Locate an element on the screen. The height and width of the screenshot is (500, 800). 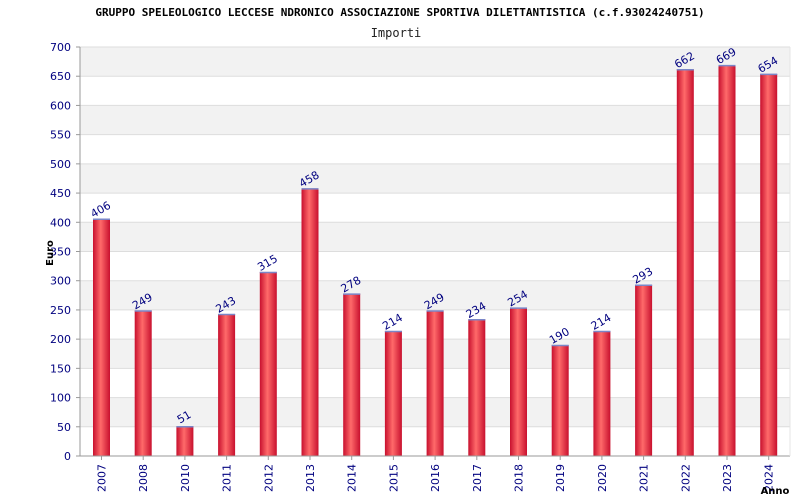
y-tick-label: 450 is located at coordinates (60, 193).